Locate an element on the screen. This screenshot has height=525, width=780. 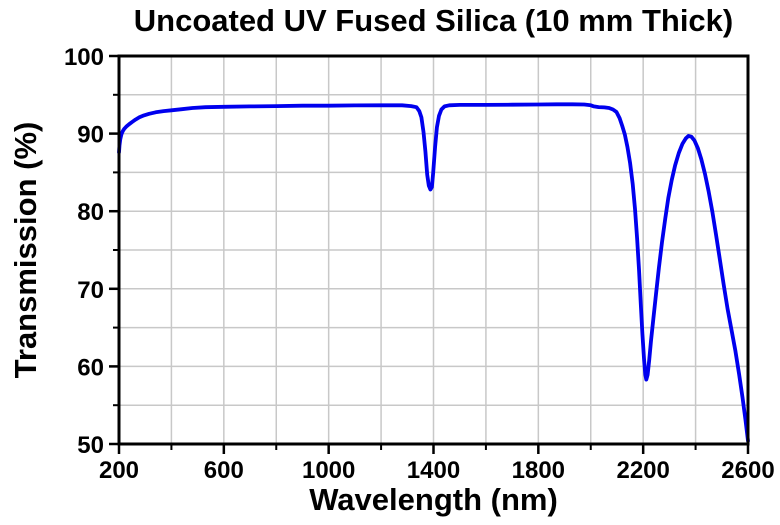
x-tick-label: 200 is located at coordinates (119, 470).